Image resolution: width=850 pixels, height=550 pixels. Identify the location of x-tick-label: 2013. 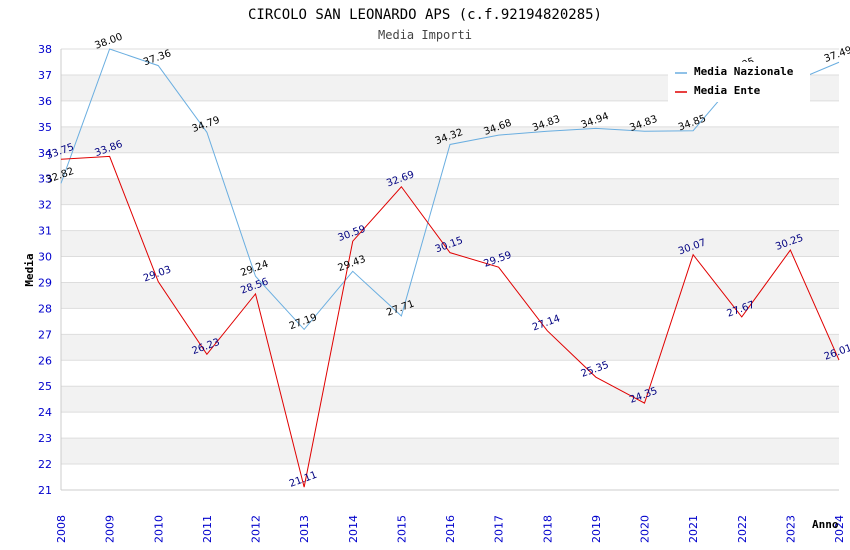
(304, 529).